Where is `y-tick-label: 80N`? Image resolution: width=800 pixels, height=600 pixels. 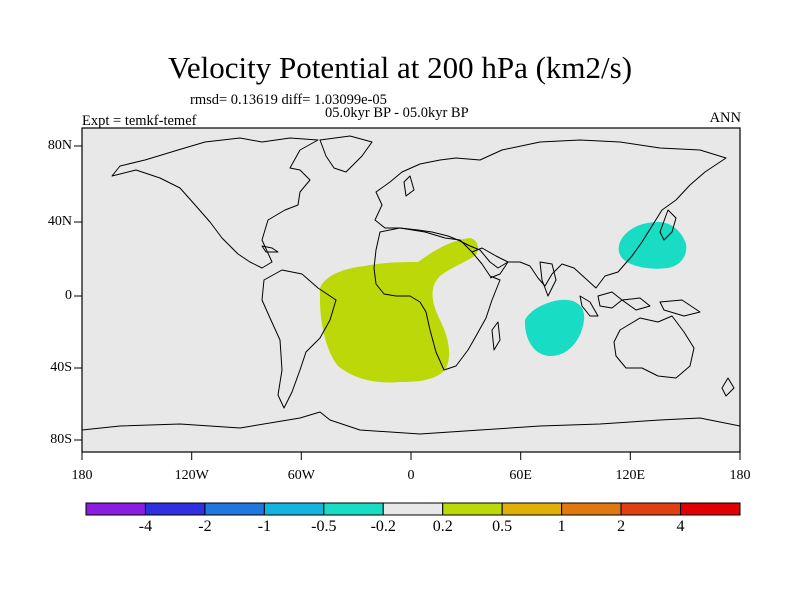
y-tick-label: 80N is located at coordinates (59, 145).